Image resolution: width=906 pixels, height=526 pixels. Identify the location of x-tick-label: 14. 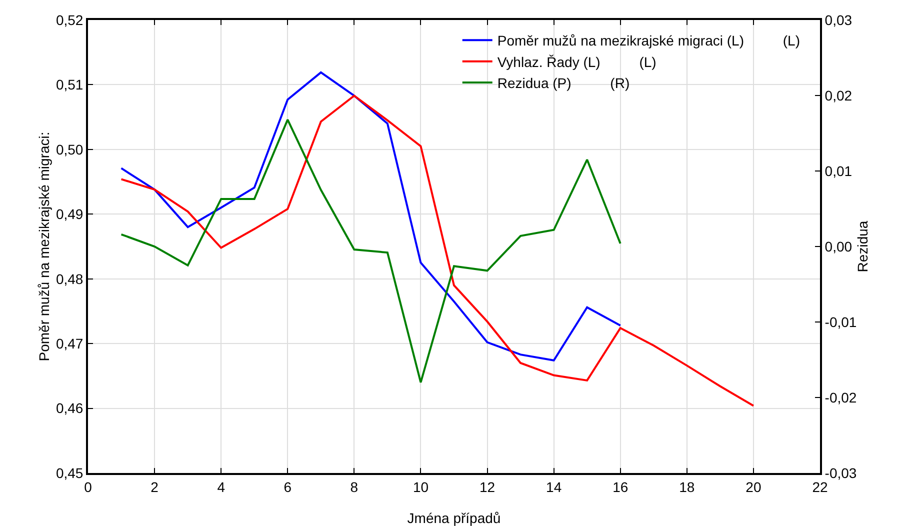
(554, 486).